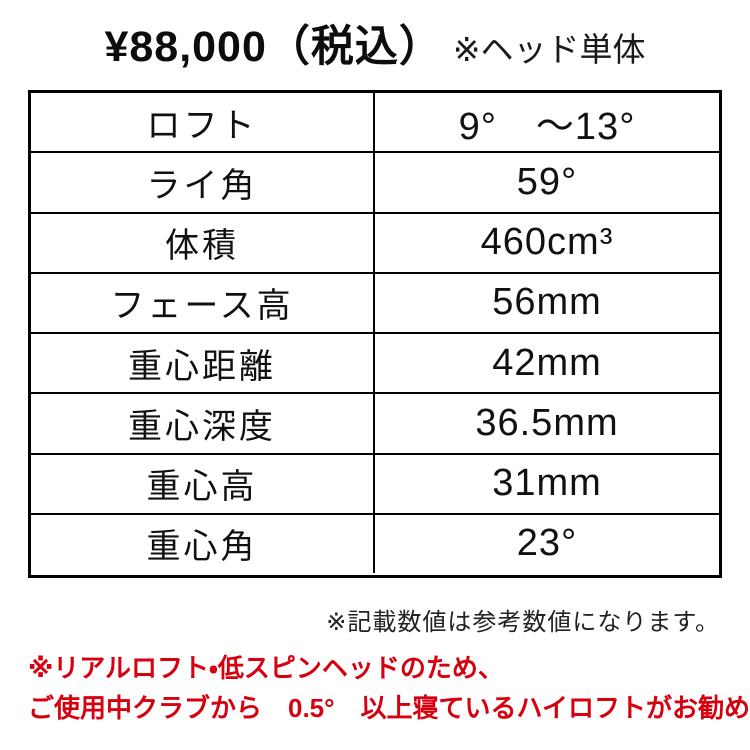  What do you see at coordinates (203, 302) in the screenshot?
I see `spec-label: フェース高` at bounding box center [203, 302].